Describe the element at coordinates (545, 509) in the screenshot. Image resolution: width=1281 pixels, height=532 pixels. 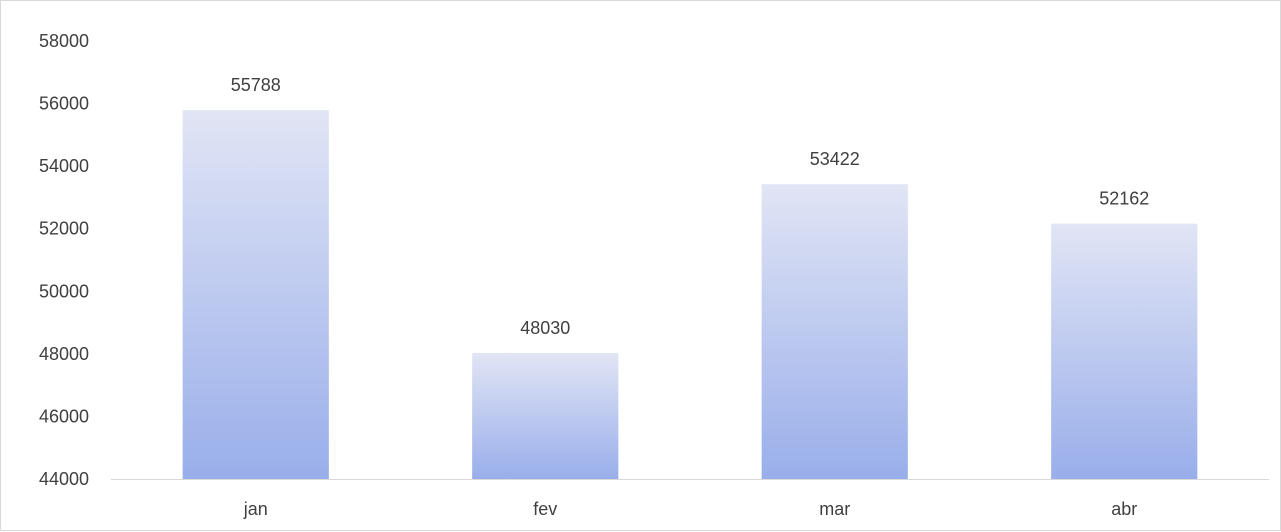
I see `x-tick-label-fev: fev` at that location.